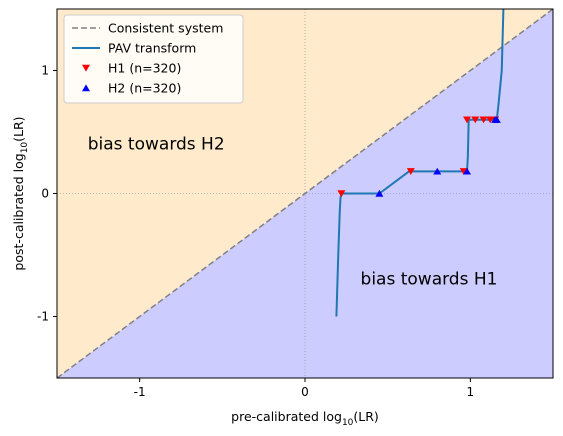 The height and width of the screenshot is (436, 563). Describe the element at coordinates (152, 48) in the screenshot. I see `legend-label-1: PAV transform` at that location.